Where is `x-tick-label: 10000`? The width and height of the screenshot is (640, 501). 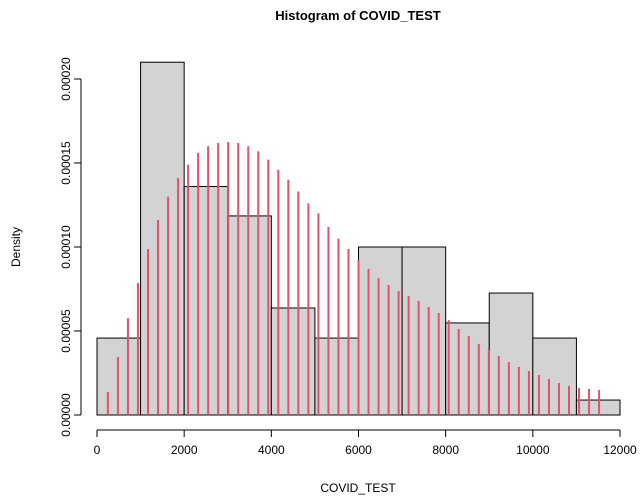 x-tick-label: 10000 is located at coordinates (533, 450).